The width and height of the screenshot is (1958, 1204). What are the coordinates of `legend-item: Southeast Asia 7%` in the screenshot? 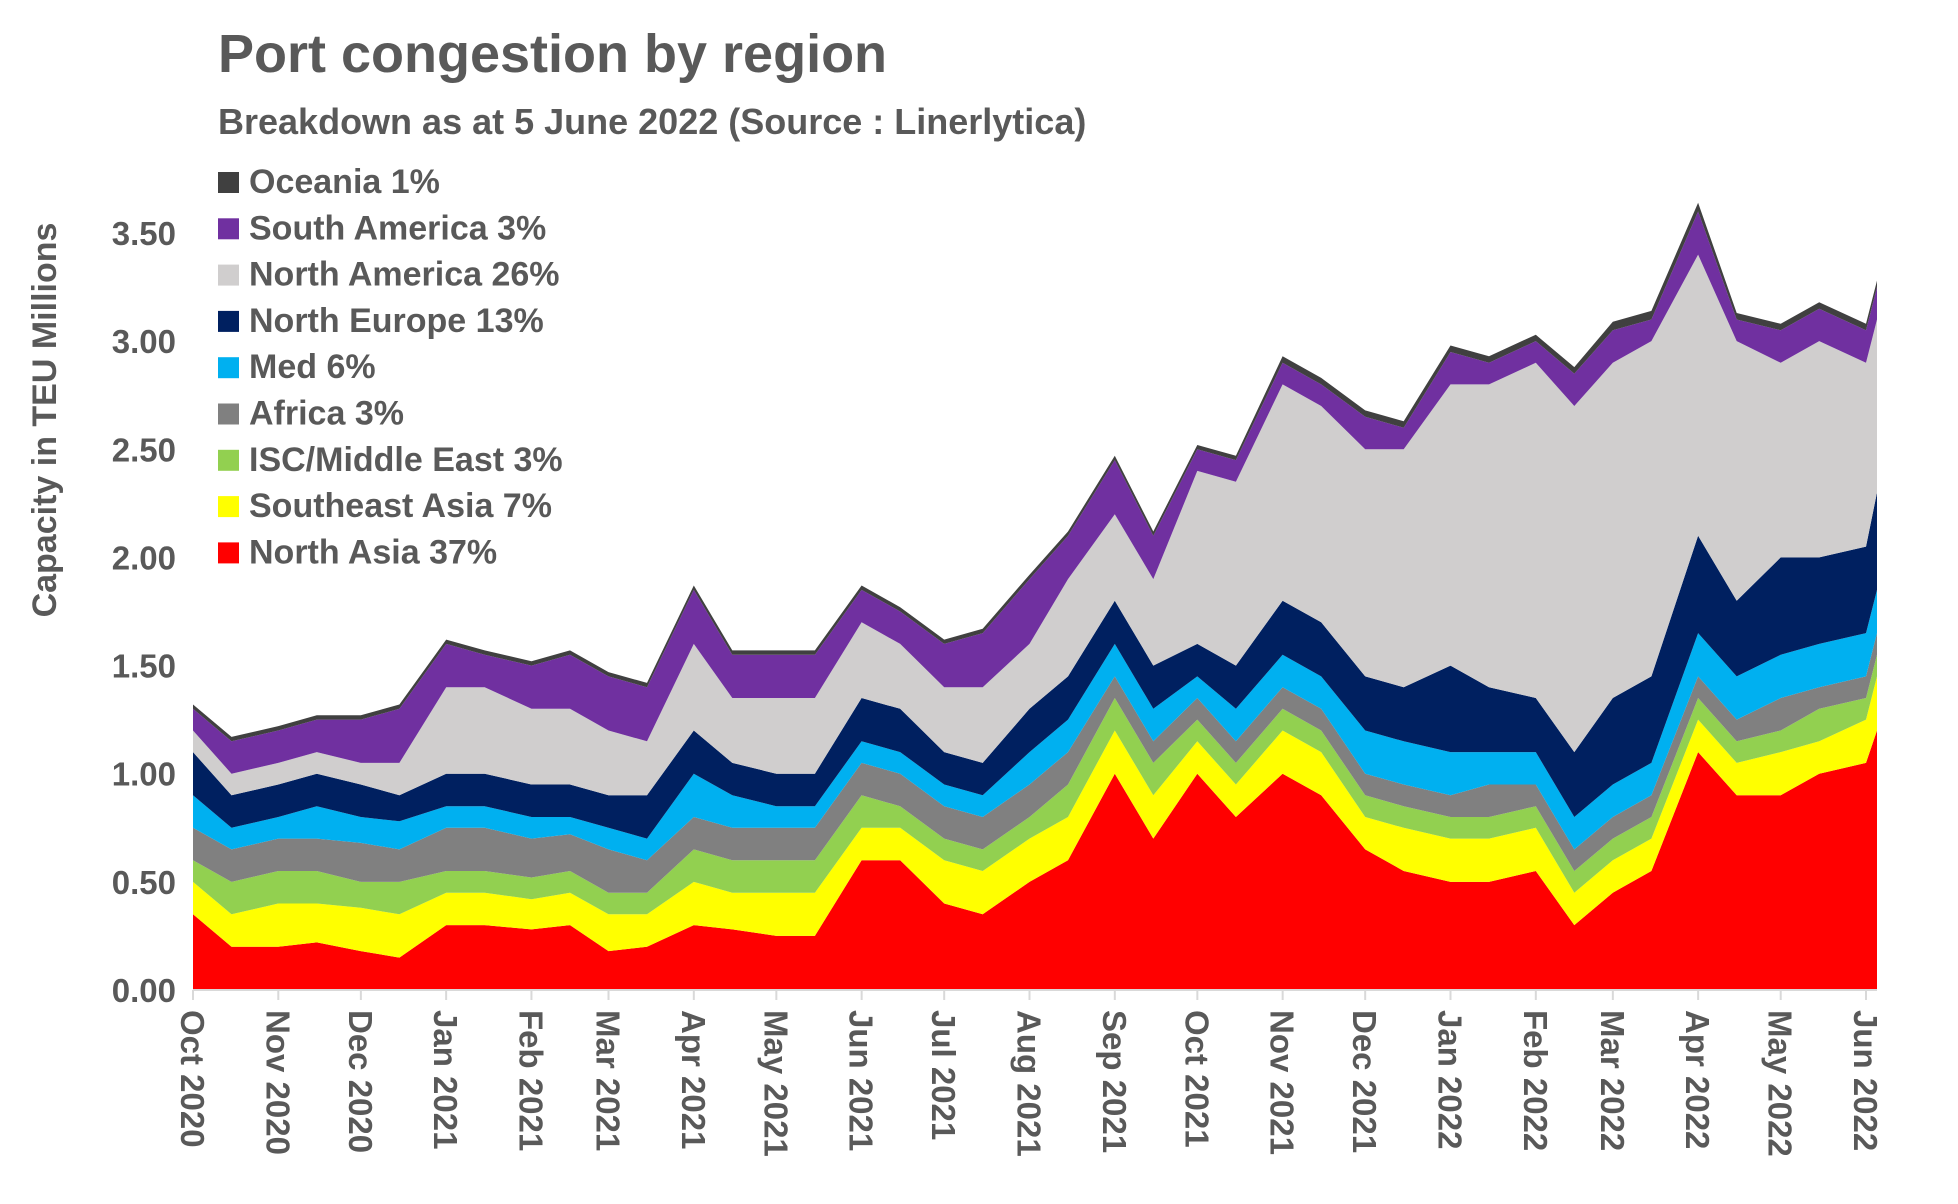 It's located at (385, 506).